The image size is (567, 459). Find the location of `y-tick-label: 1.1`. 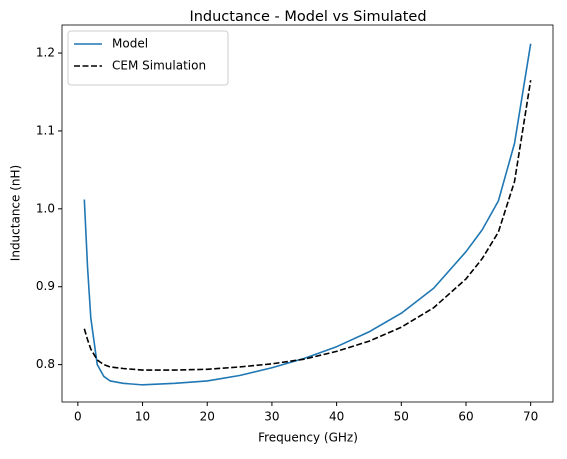

y-tick-label: 1.1 is located at coordinates (45, 130).